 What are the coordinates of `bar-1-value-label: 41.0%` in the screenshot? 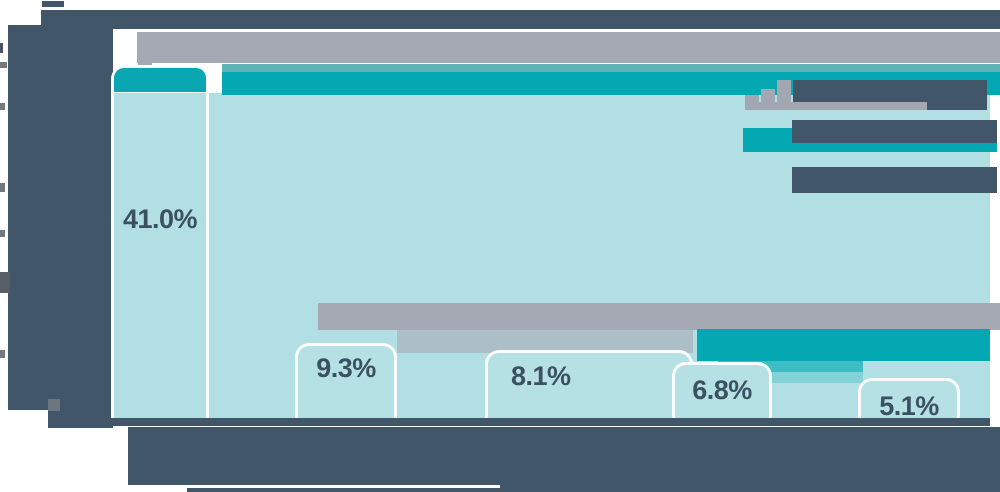 It's located at (160, 219).